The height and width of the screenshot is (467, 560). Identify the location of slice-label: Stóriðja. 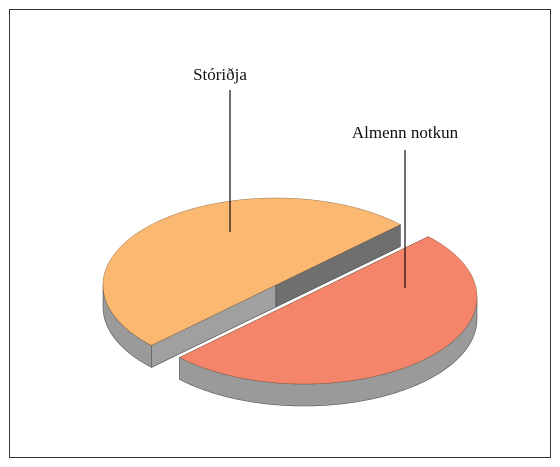
(220, 74).